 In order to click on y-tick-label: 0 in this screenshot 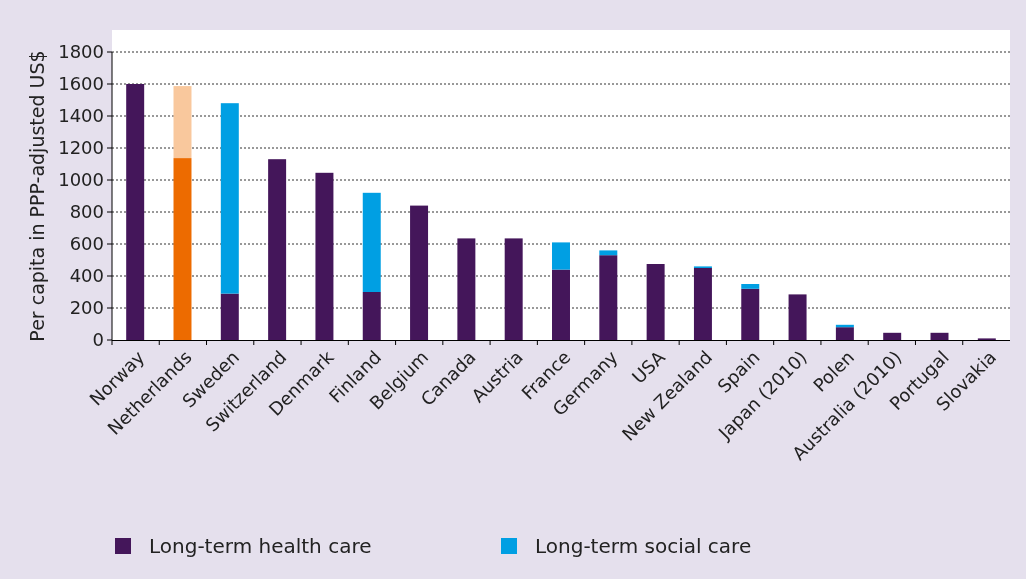, I will do `click(98, 340)`.